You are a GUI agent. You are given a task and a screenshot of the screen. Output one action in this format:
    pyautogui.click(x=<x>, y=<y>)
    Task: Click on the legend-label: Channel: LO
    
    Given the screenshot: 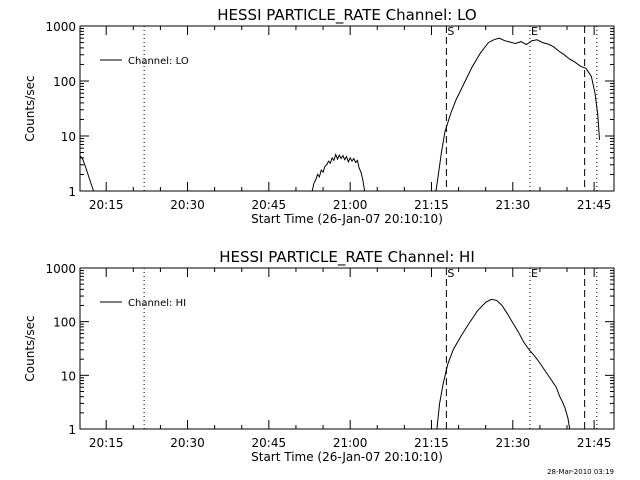 What is the action you would take?
    pyautogui.click(x=158, y=61)
    